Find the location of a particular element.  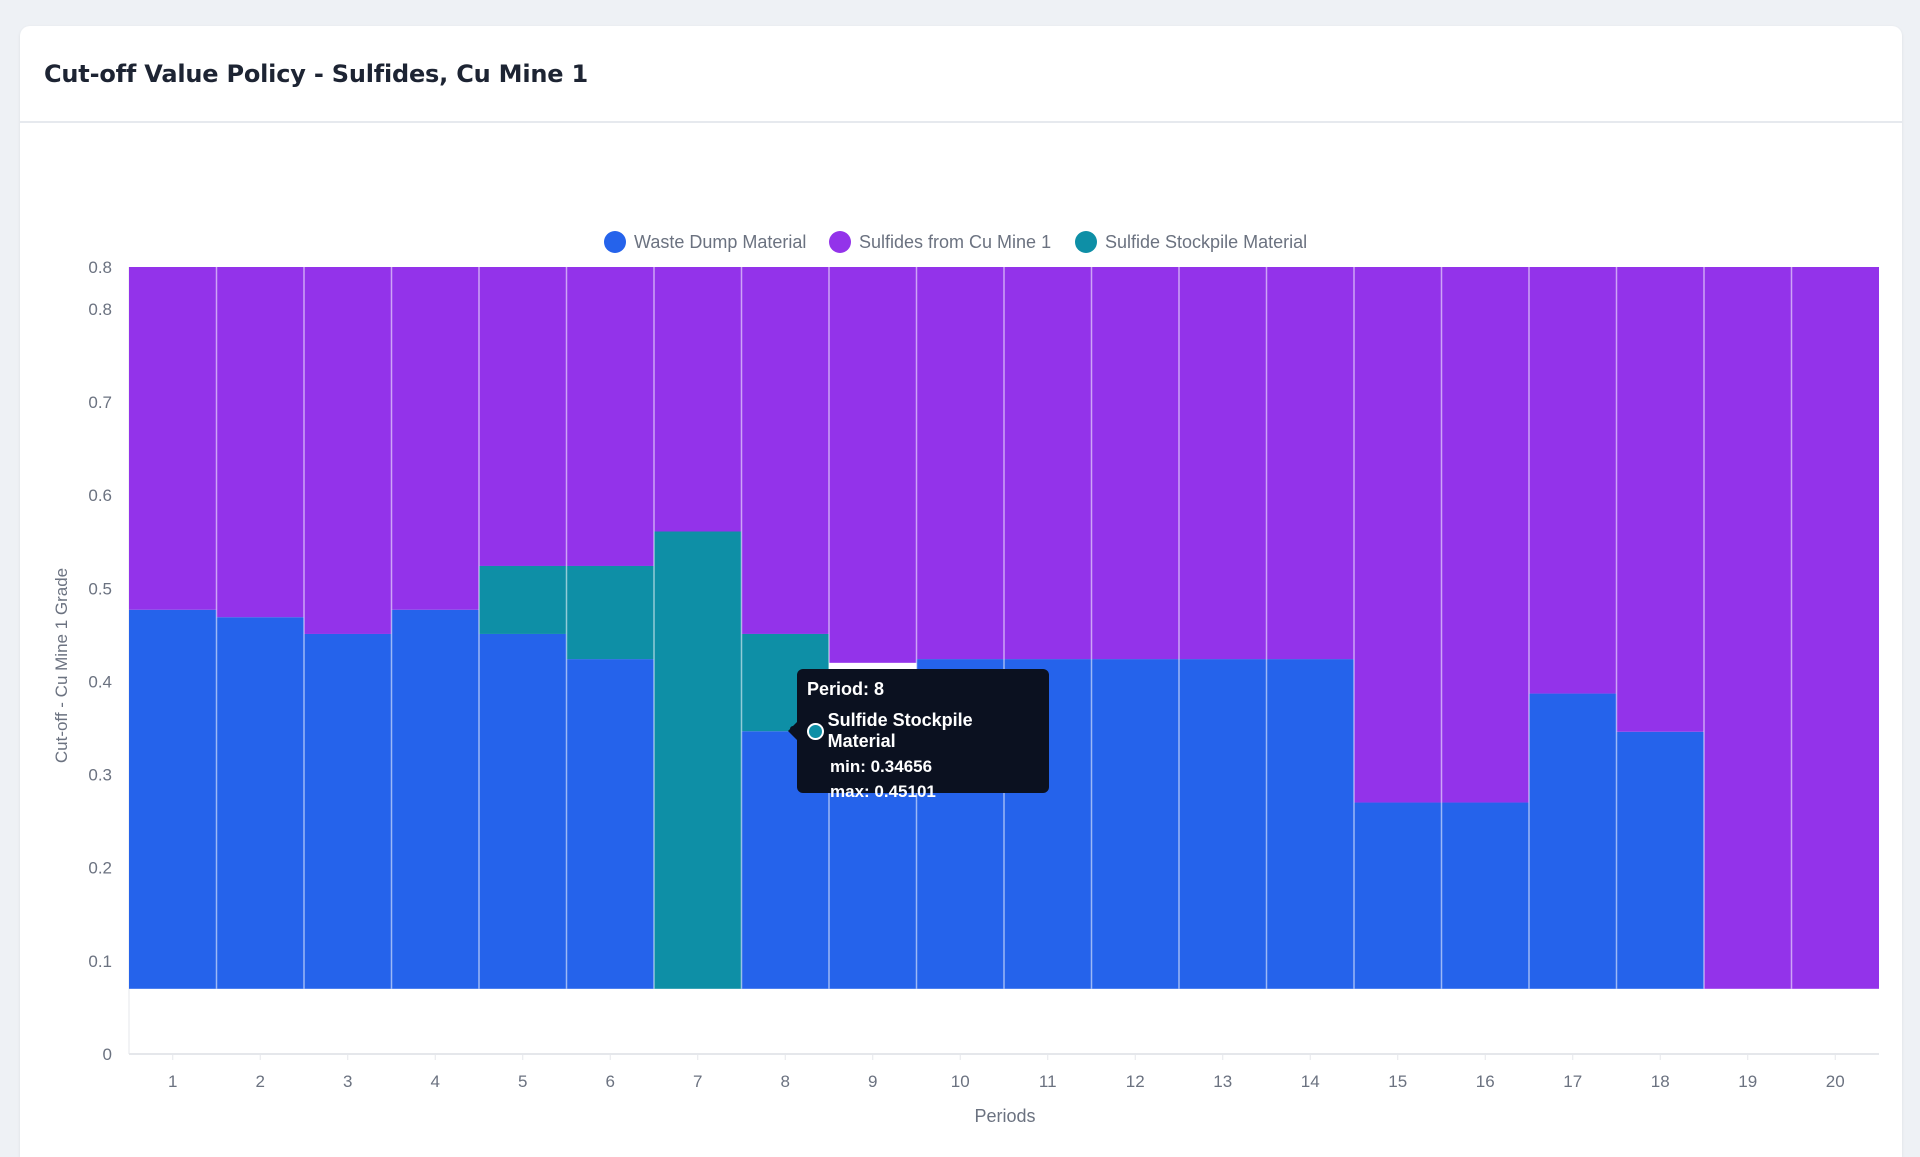

legend-item-sulfides-from-cu-mine-1: Sulfides from Cu Mine 1 is located at coordinates (940, 242).